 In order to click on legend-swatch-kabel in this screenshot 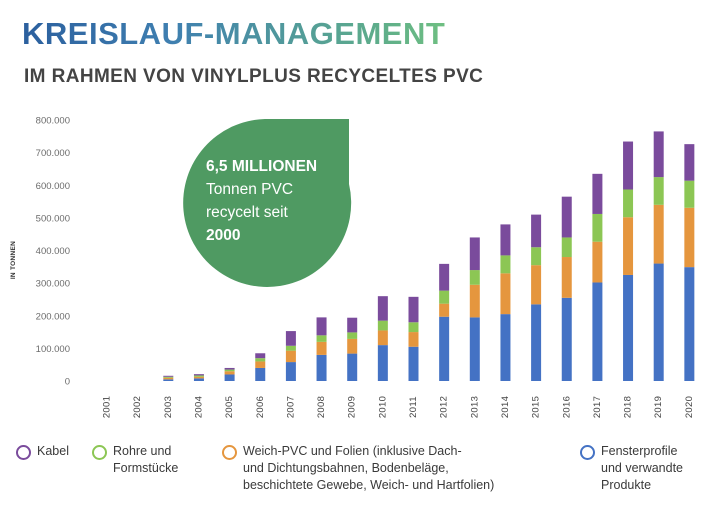, I will do `click(23, 452)`.